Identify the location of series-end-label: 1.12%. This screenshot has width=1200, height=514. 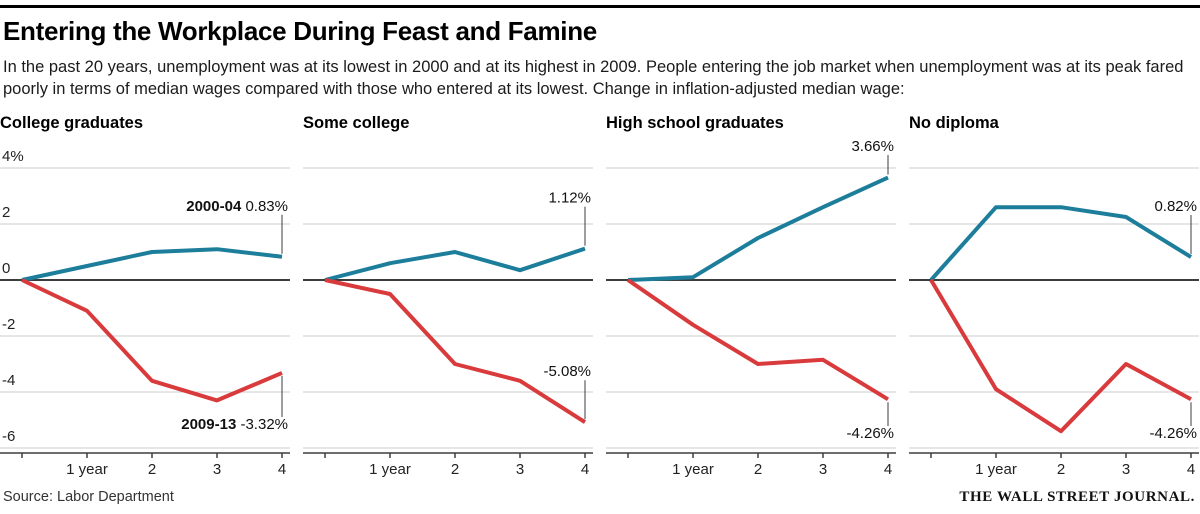
(569, 198).